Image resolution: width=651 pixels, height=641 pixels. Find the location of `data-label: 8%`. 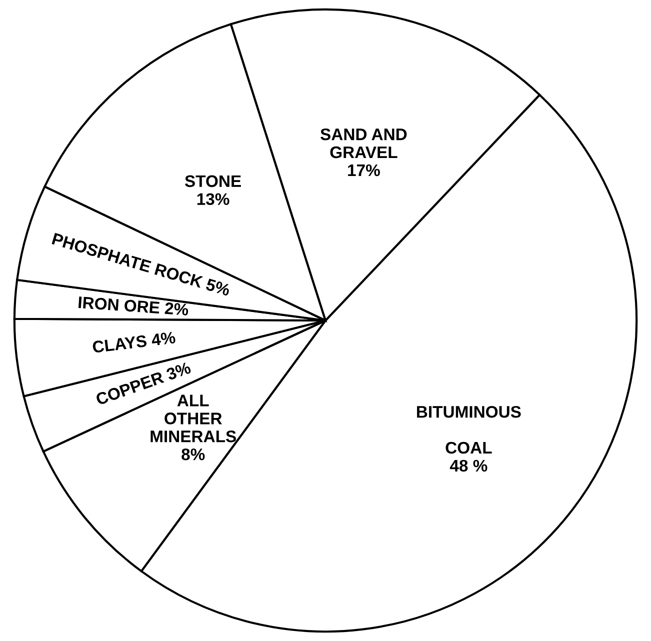

data-label: 8% is located at coordinates (193, 454).